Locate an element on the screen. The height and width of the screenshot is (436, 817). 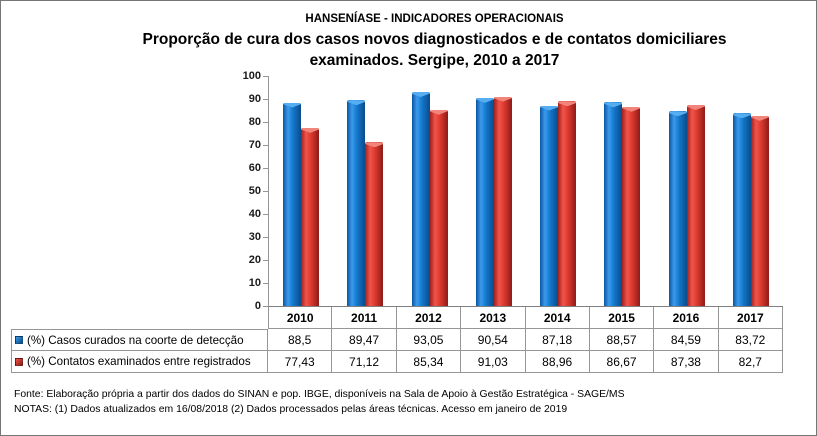
year-header-2010: 2010 is located at coordinates (300, 318).